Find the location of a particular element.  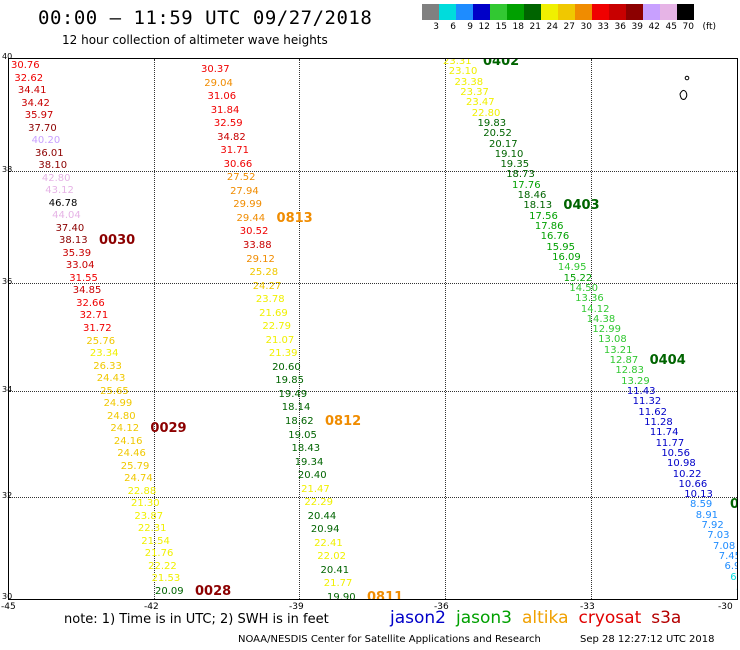

wave-height-value: 20.60 is located at coordinates (286, 367).